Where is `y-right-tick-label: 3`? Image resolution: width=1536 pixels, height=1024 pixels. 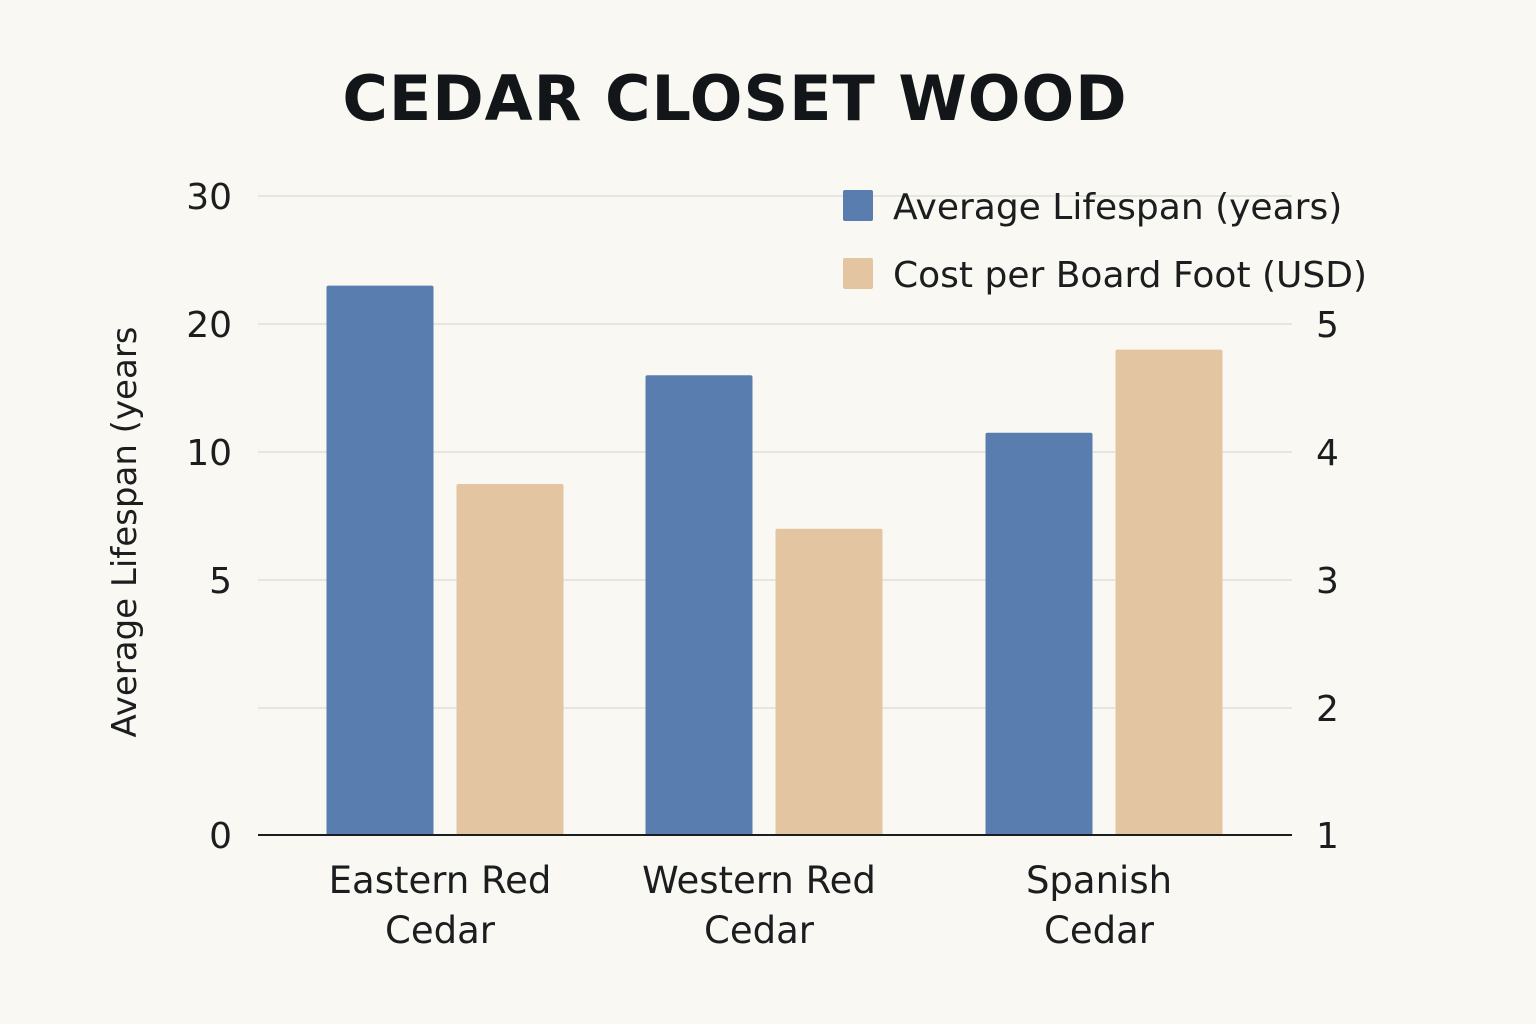
y-right-tick-label: 3 is located at coordinates (1327, 581).